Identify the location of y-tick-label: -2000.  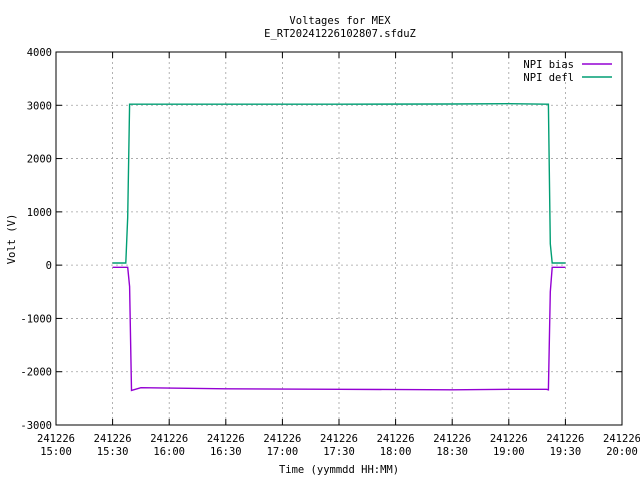
(36, 373).